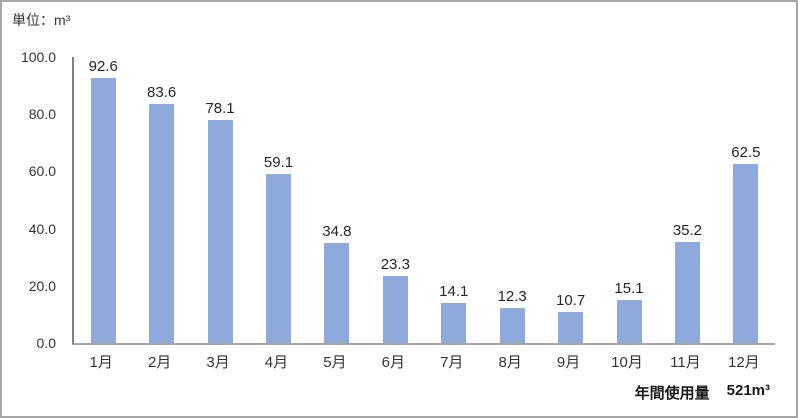  I want to click on bar-slot: 59.1, so click(278, 200).